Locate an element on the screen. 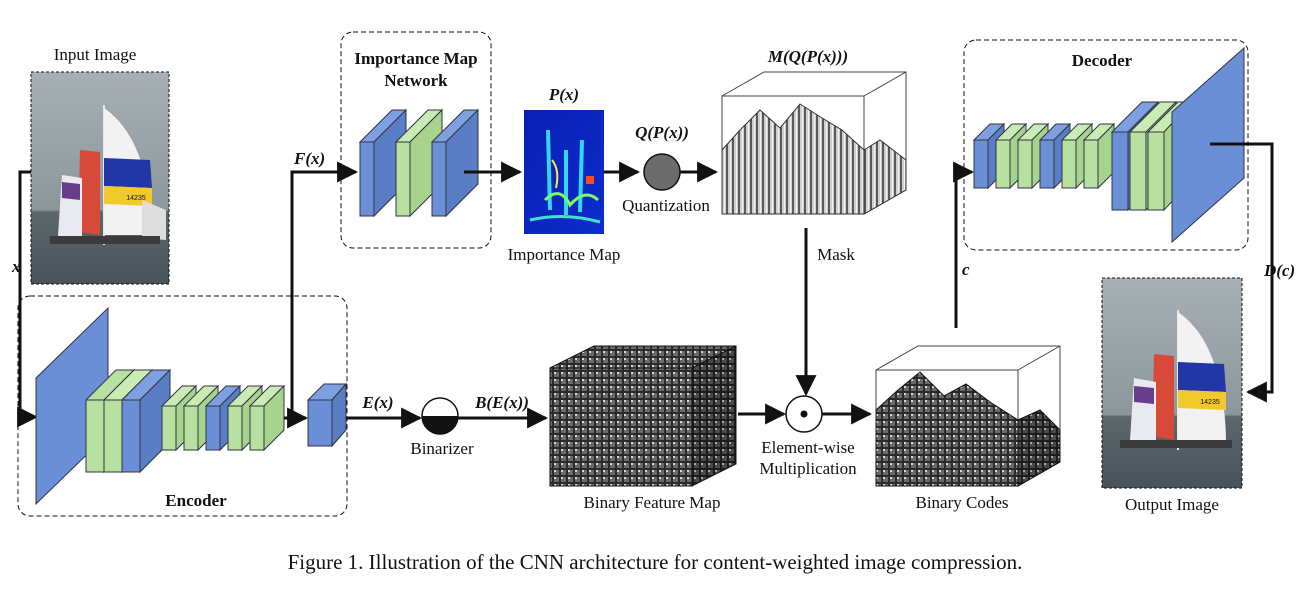  encoder-label: Encoder is located at coordinates (196, 500).